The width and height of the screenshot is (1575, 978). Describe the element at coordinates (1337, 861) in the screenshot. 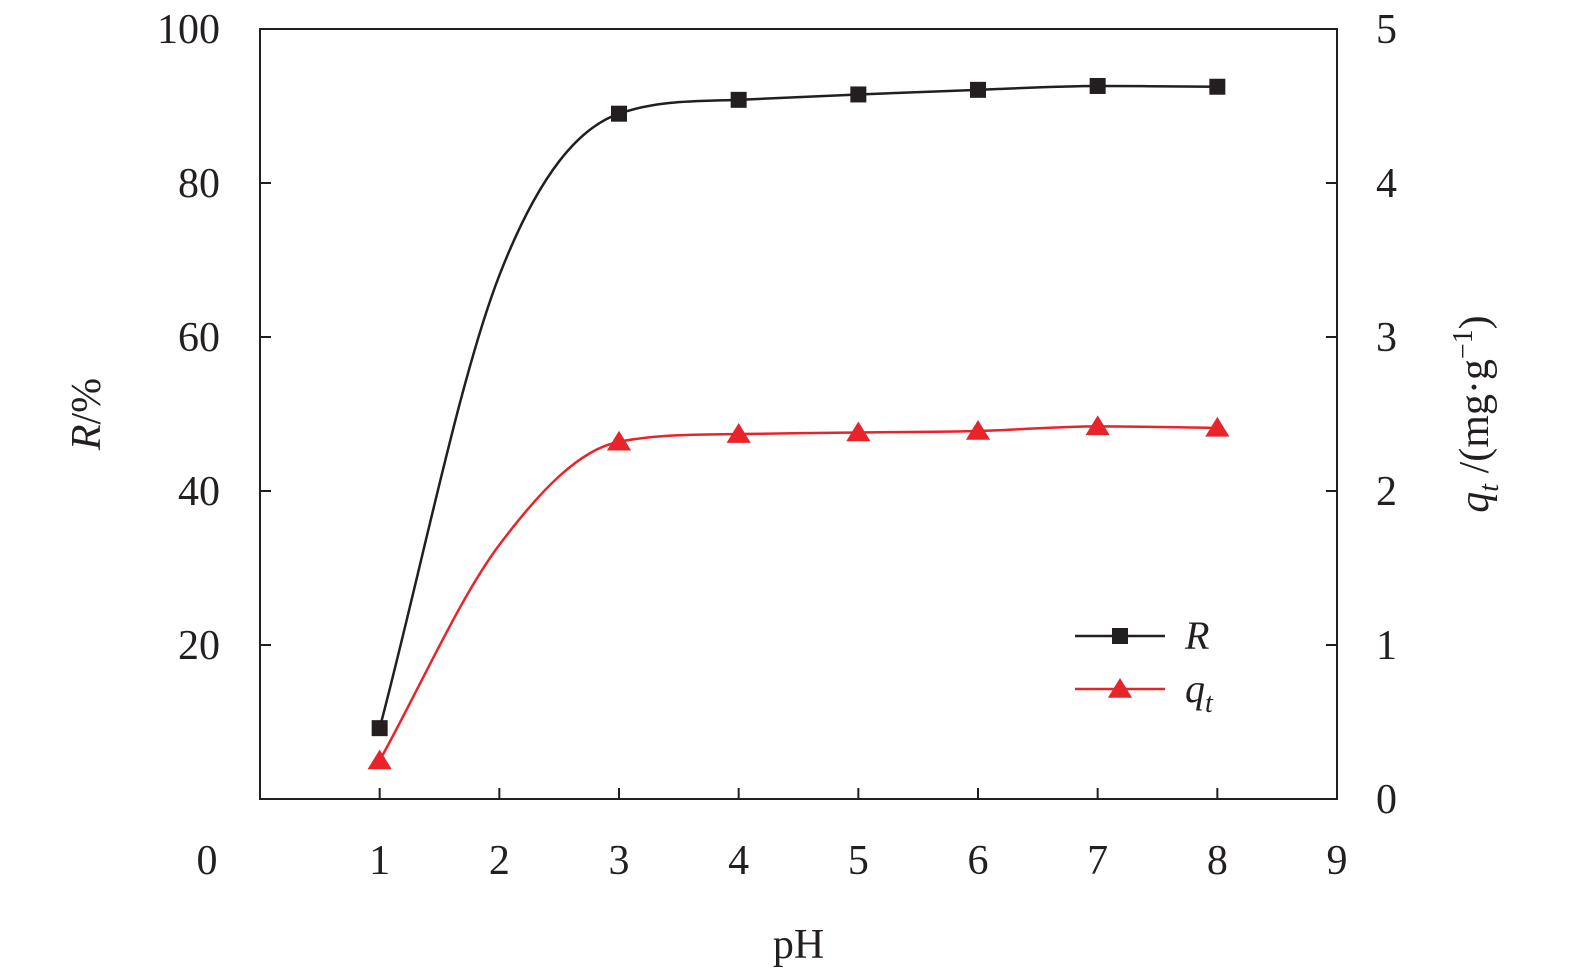

I see `x-tick-label: 9` at that location.